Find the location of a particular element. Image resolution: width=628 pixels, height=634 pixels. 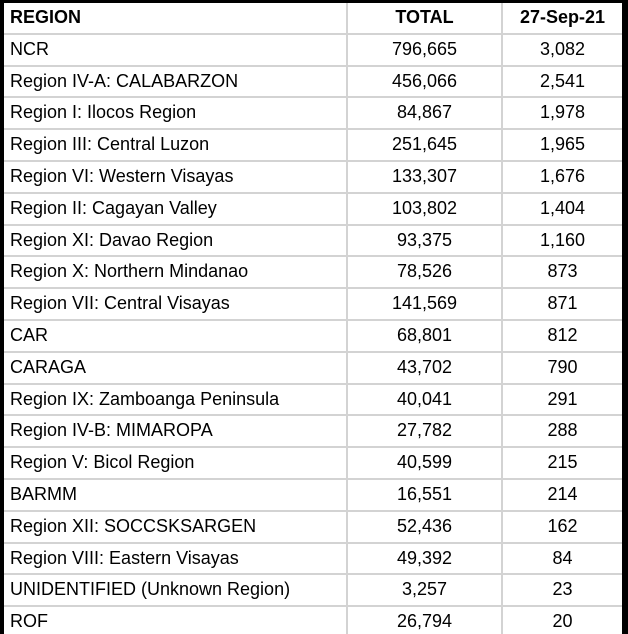

total-cell: 3,257 is located at coordinates (424, 591).